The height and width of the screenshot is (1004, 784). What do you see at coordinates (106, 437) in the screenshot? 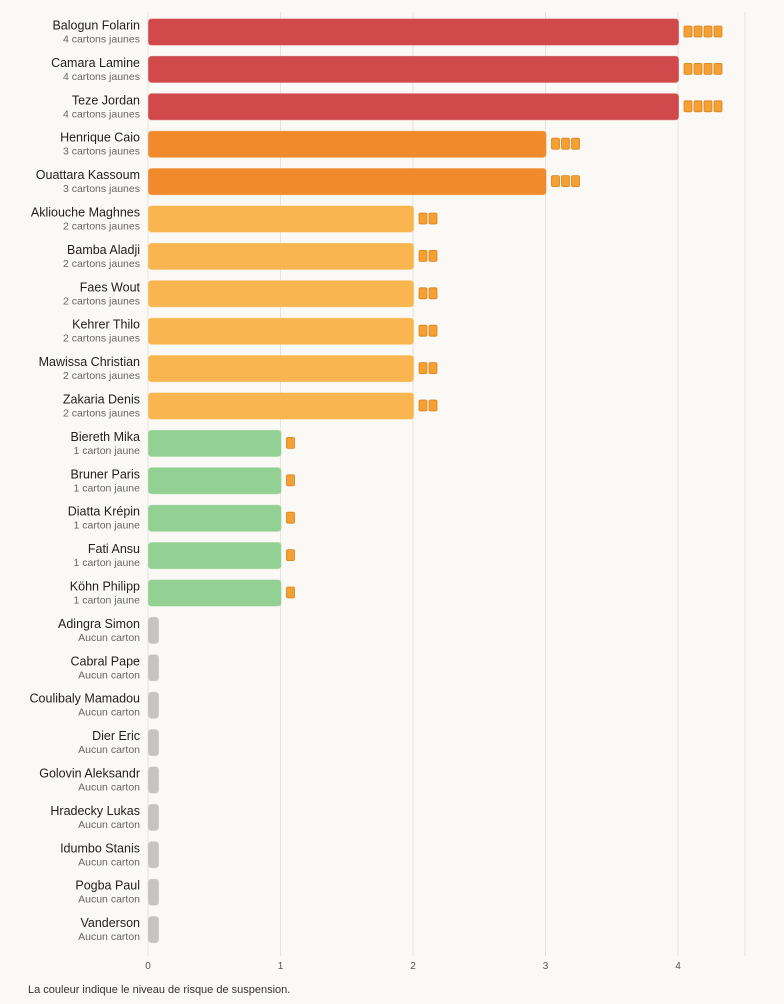
I see `player-name: Biereth Mika` at bounding box center [106, 437].